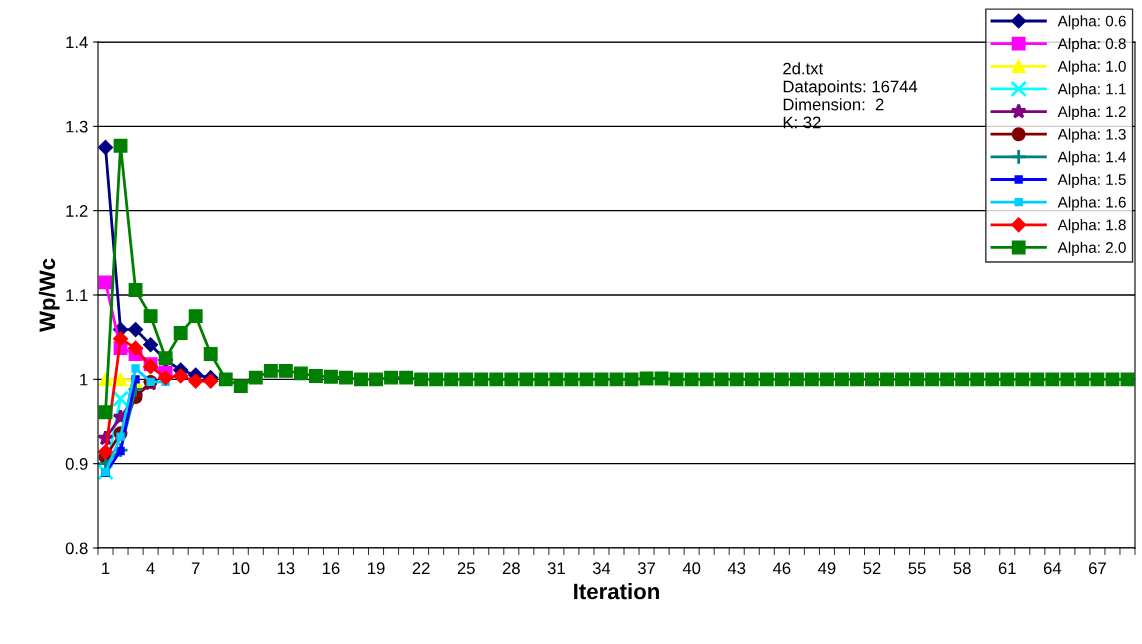  What do you see at coordinates (77, 295) in the screenshot?
I see `y-tick-label: 1.1` at bounding box center [77, 295].